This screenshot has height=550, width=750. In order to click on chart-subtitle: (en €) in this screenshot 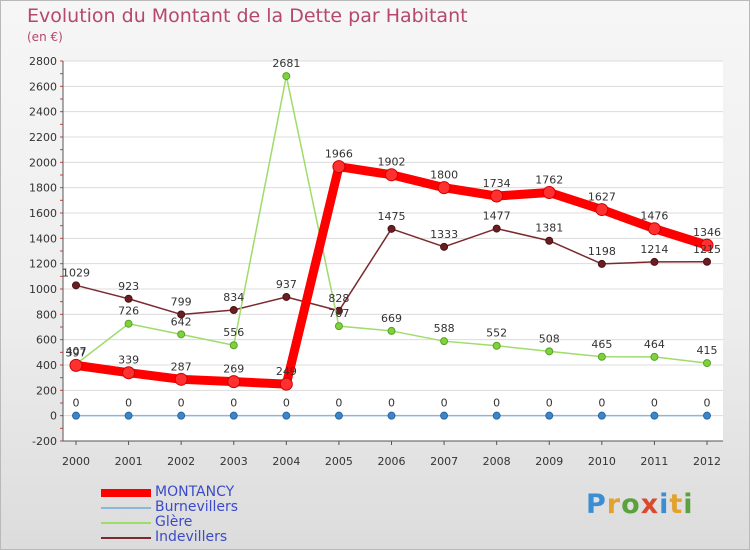, I will do `click(45, 37)`.